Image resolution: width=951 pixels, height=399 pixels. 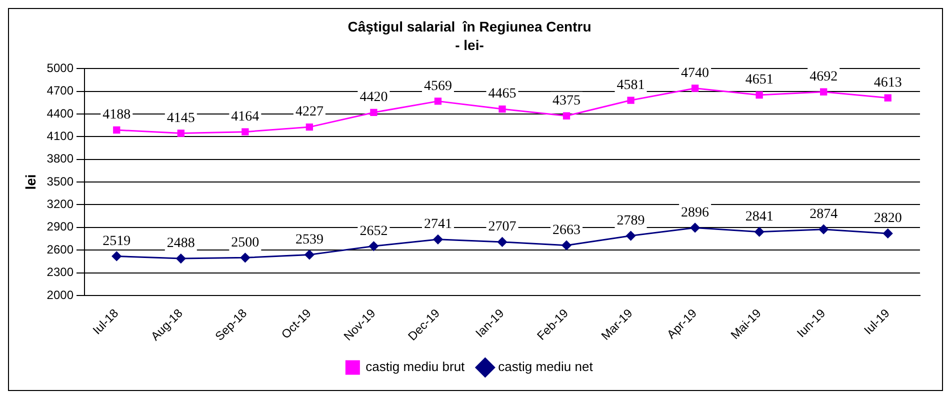 I want to click on data-label: 2741, so click(x=438, y=224).